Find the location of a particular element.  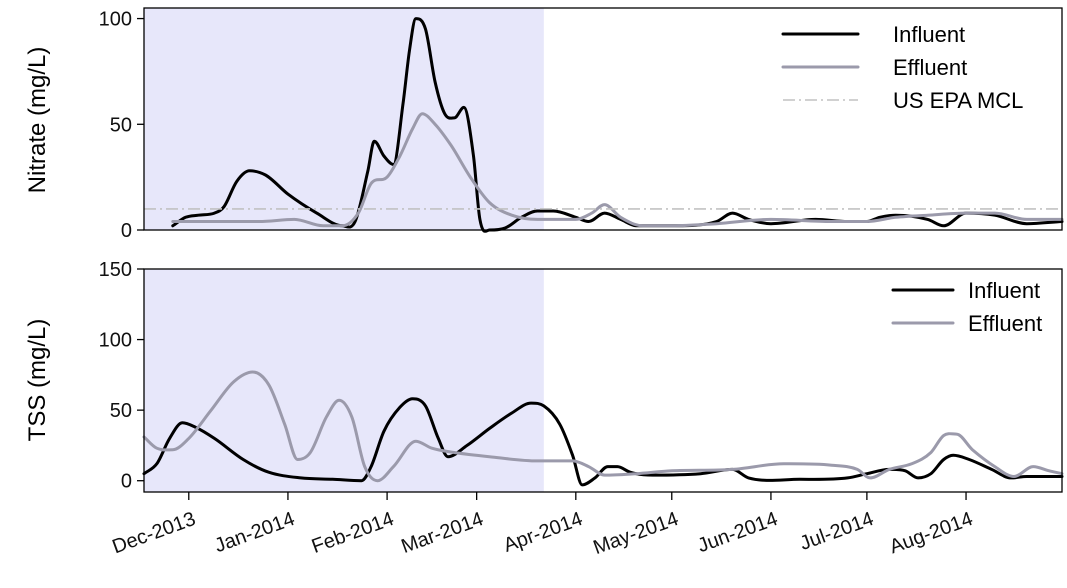

x-tick-label: Jul-2014 is located at coordinates (837, 531).